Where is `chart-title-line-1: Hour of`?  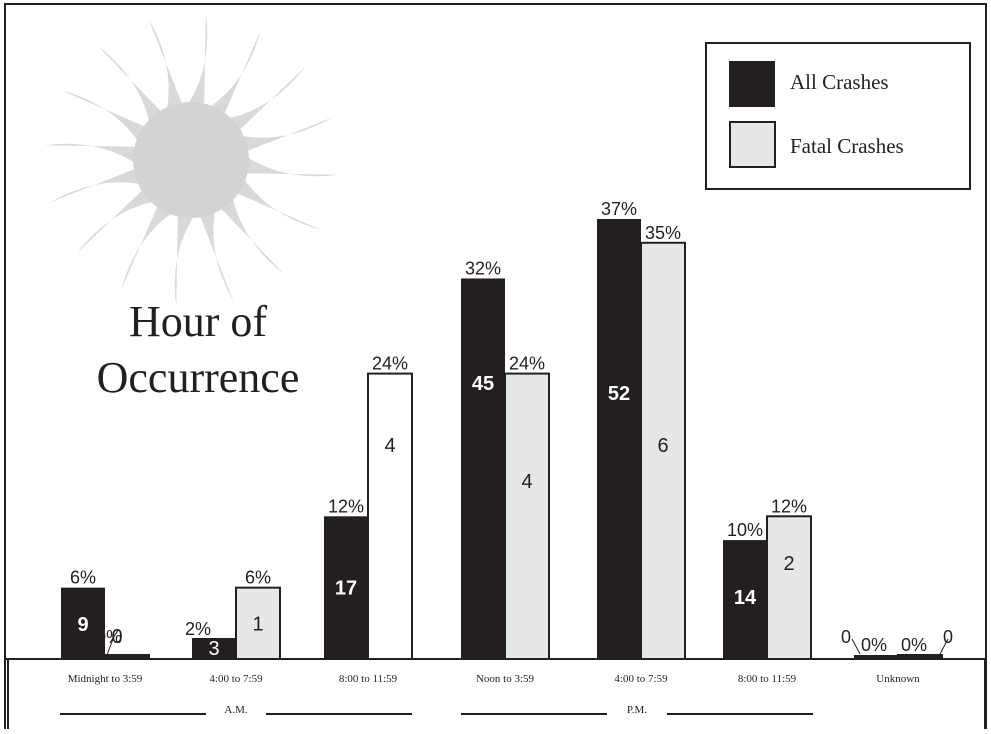
chart-title-line-1: Hour of is located at coordinates (198, 321).